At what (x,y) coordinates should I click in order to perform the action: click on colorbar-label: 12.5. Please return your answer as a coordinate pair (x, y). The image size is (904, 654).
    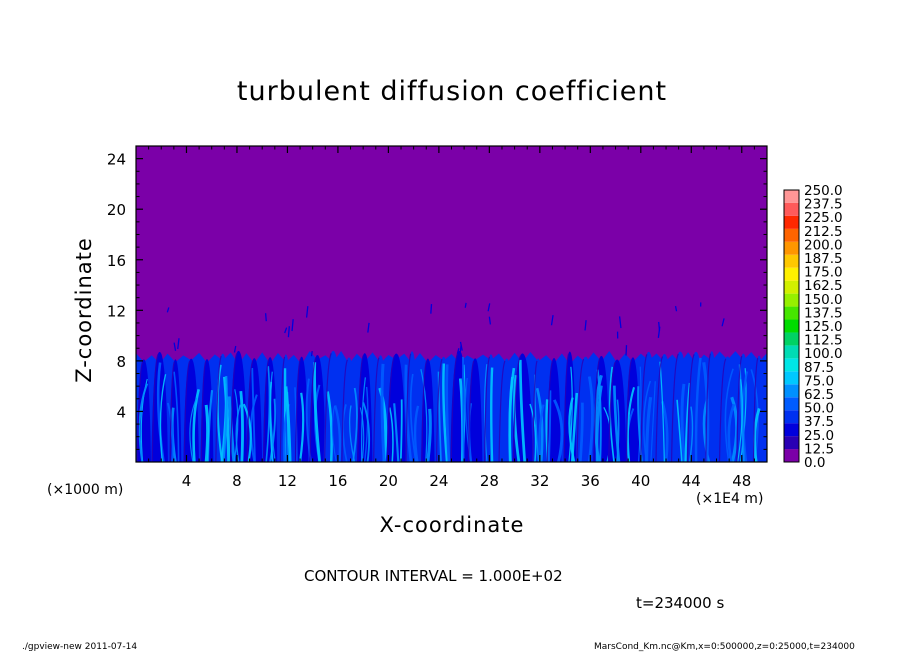
    Looking at the image, I should click on (819, 449).